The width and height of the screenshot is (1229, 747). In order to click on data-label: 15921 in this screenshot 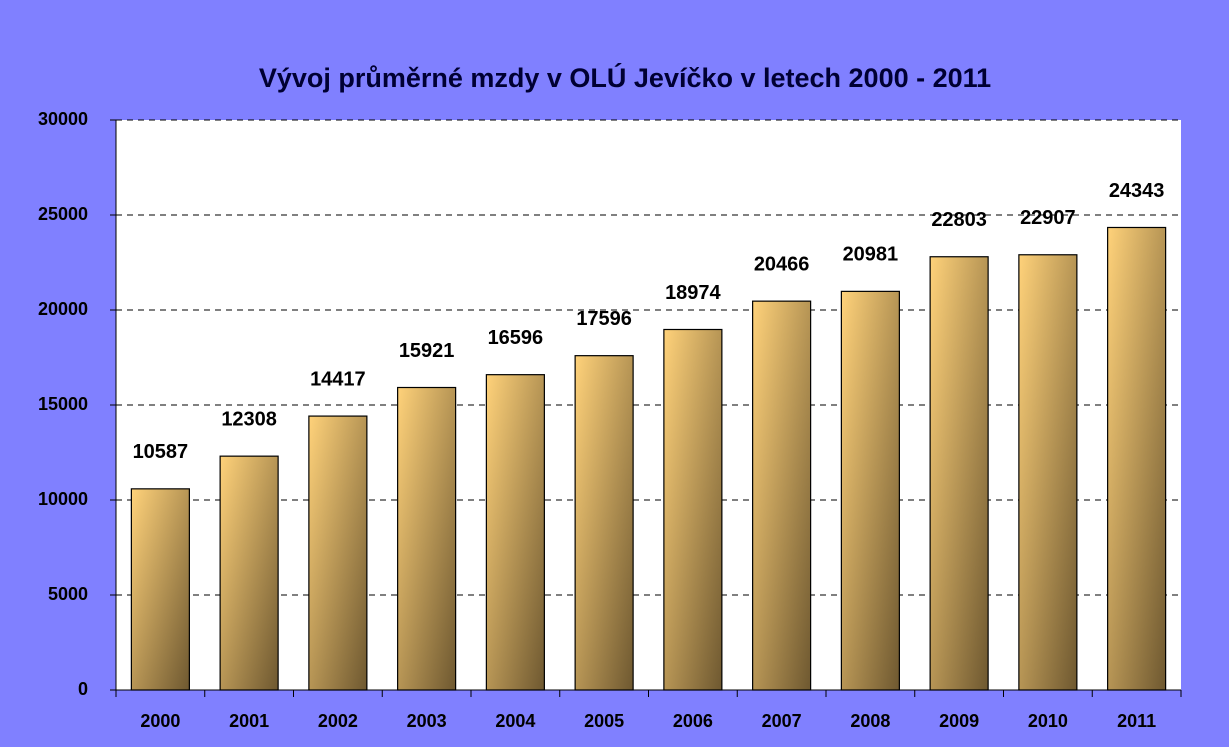, I will do `click(427, 351)`.